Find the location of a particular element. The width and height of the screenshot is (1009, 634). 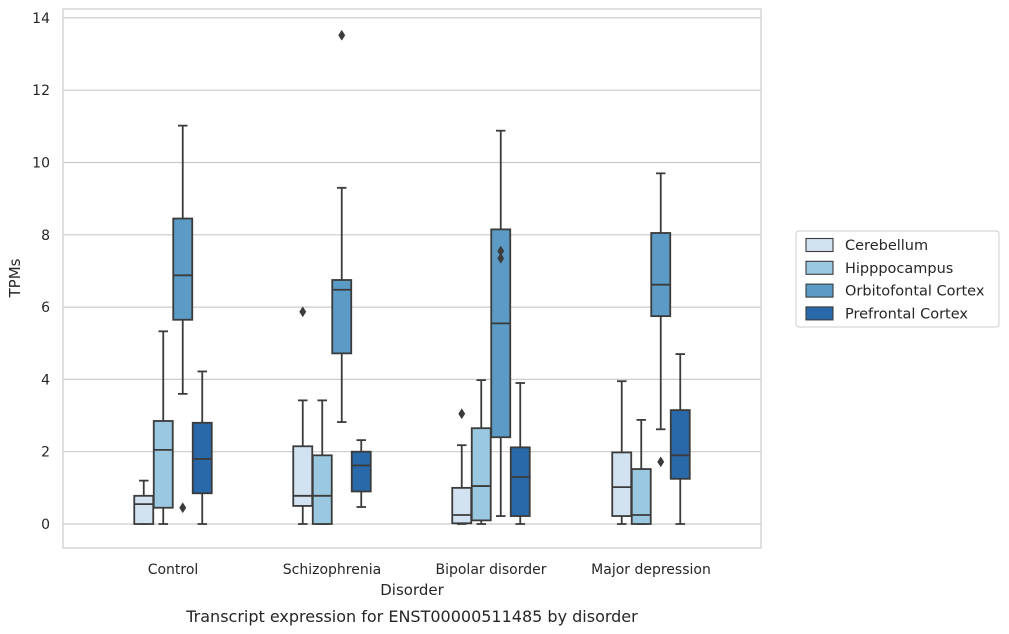

legend-item: Prefrontal Cortex is located at coordinates (886, 314).